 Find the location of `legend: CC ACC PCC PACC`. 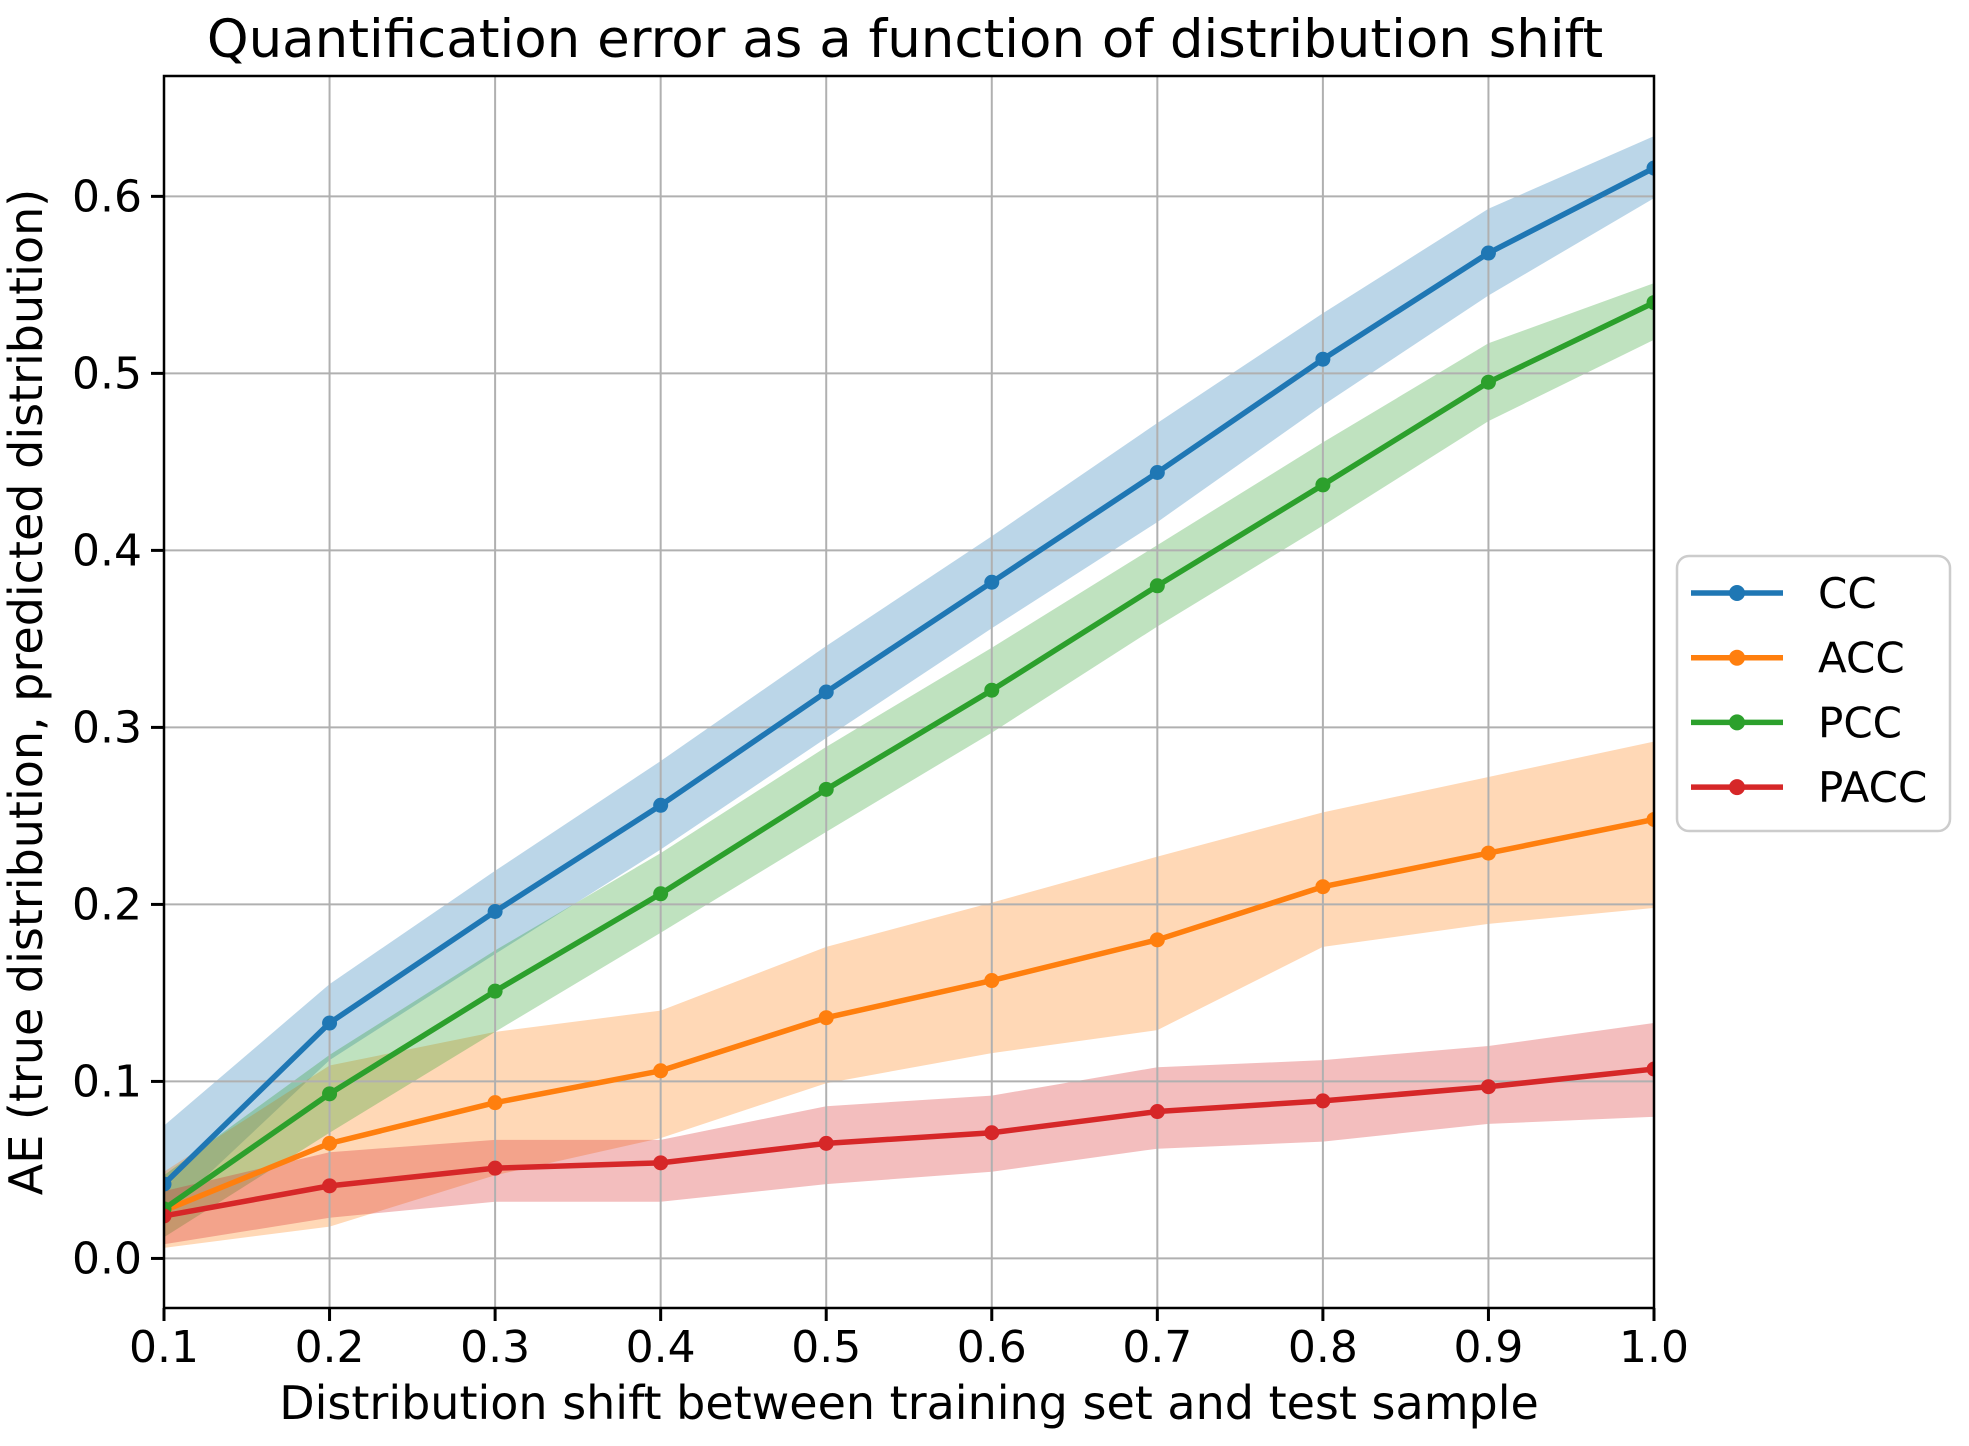

legend: CC ACC PCC PACC is located at coordinates (1813, 693).